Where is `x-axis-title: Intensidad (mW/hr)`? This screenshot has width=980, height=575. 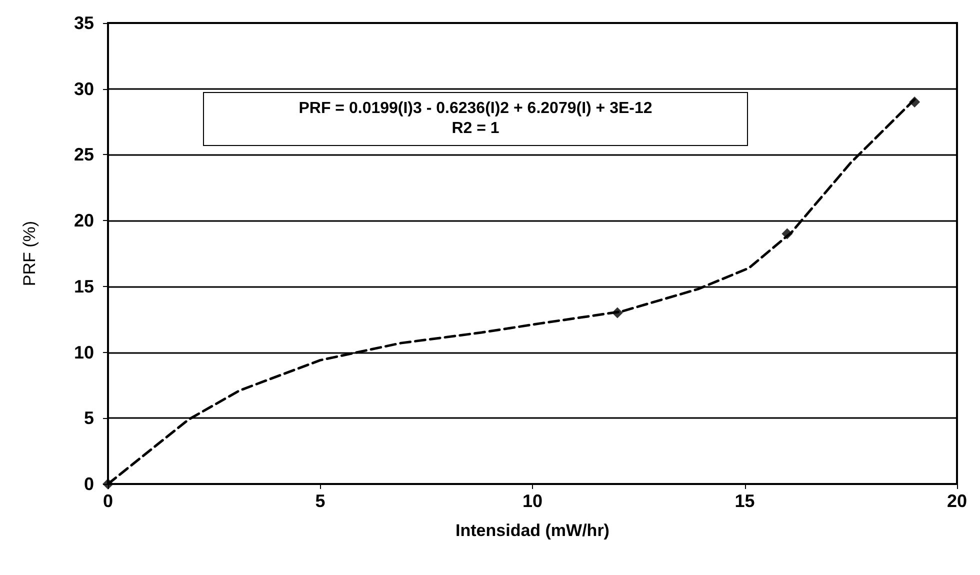 x-axis-title: Intensidad (mW/hr) is located at coordinates (533, 530).